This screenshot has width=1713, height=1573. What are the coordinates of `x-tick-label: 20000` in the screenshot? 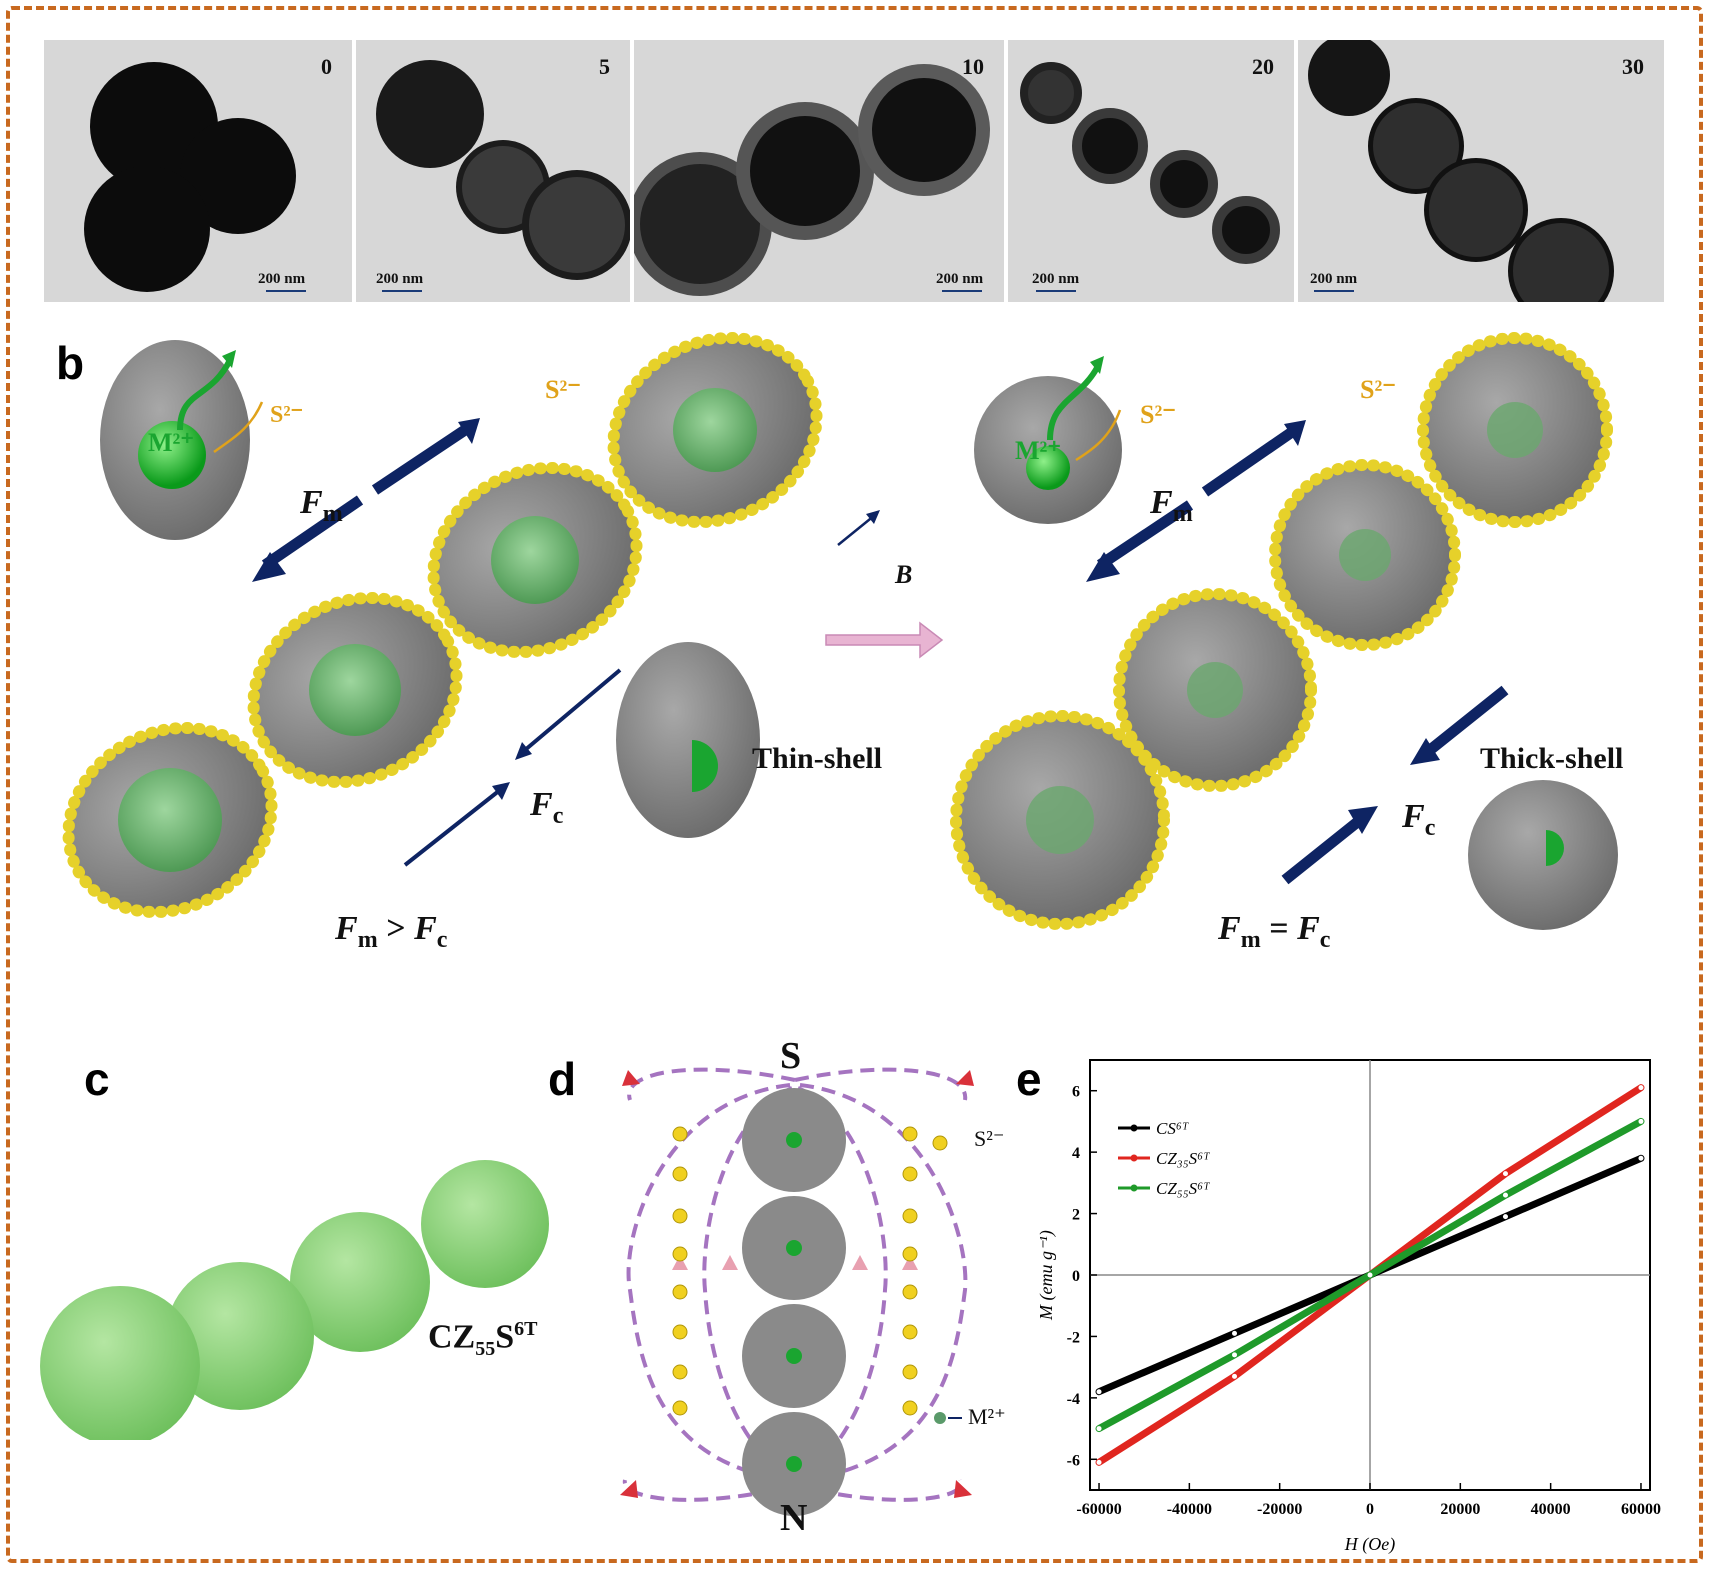 It's located at (1460, 1509).